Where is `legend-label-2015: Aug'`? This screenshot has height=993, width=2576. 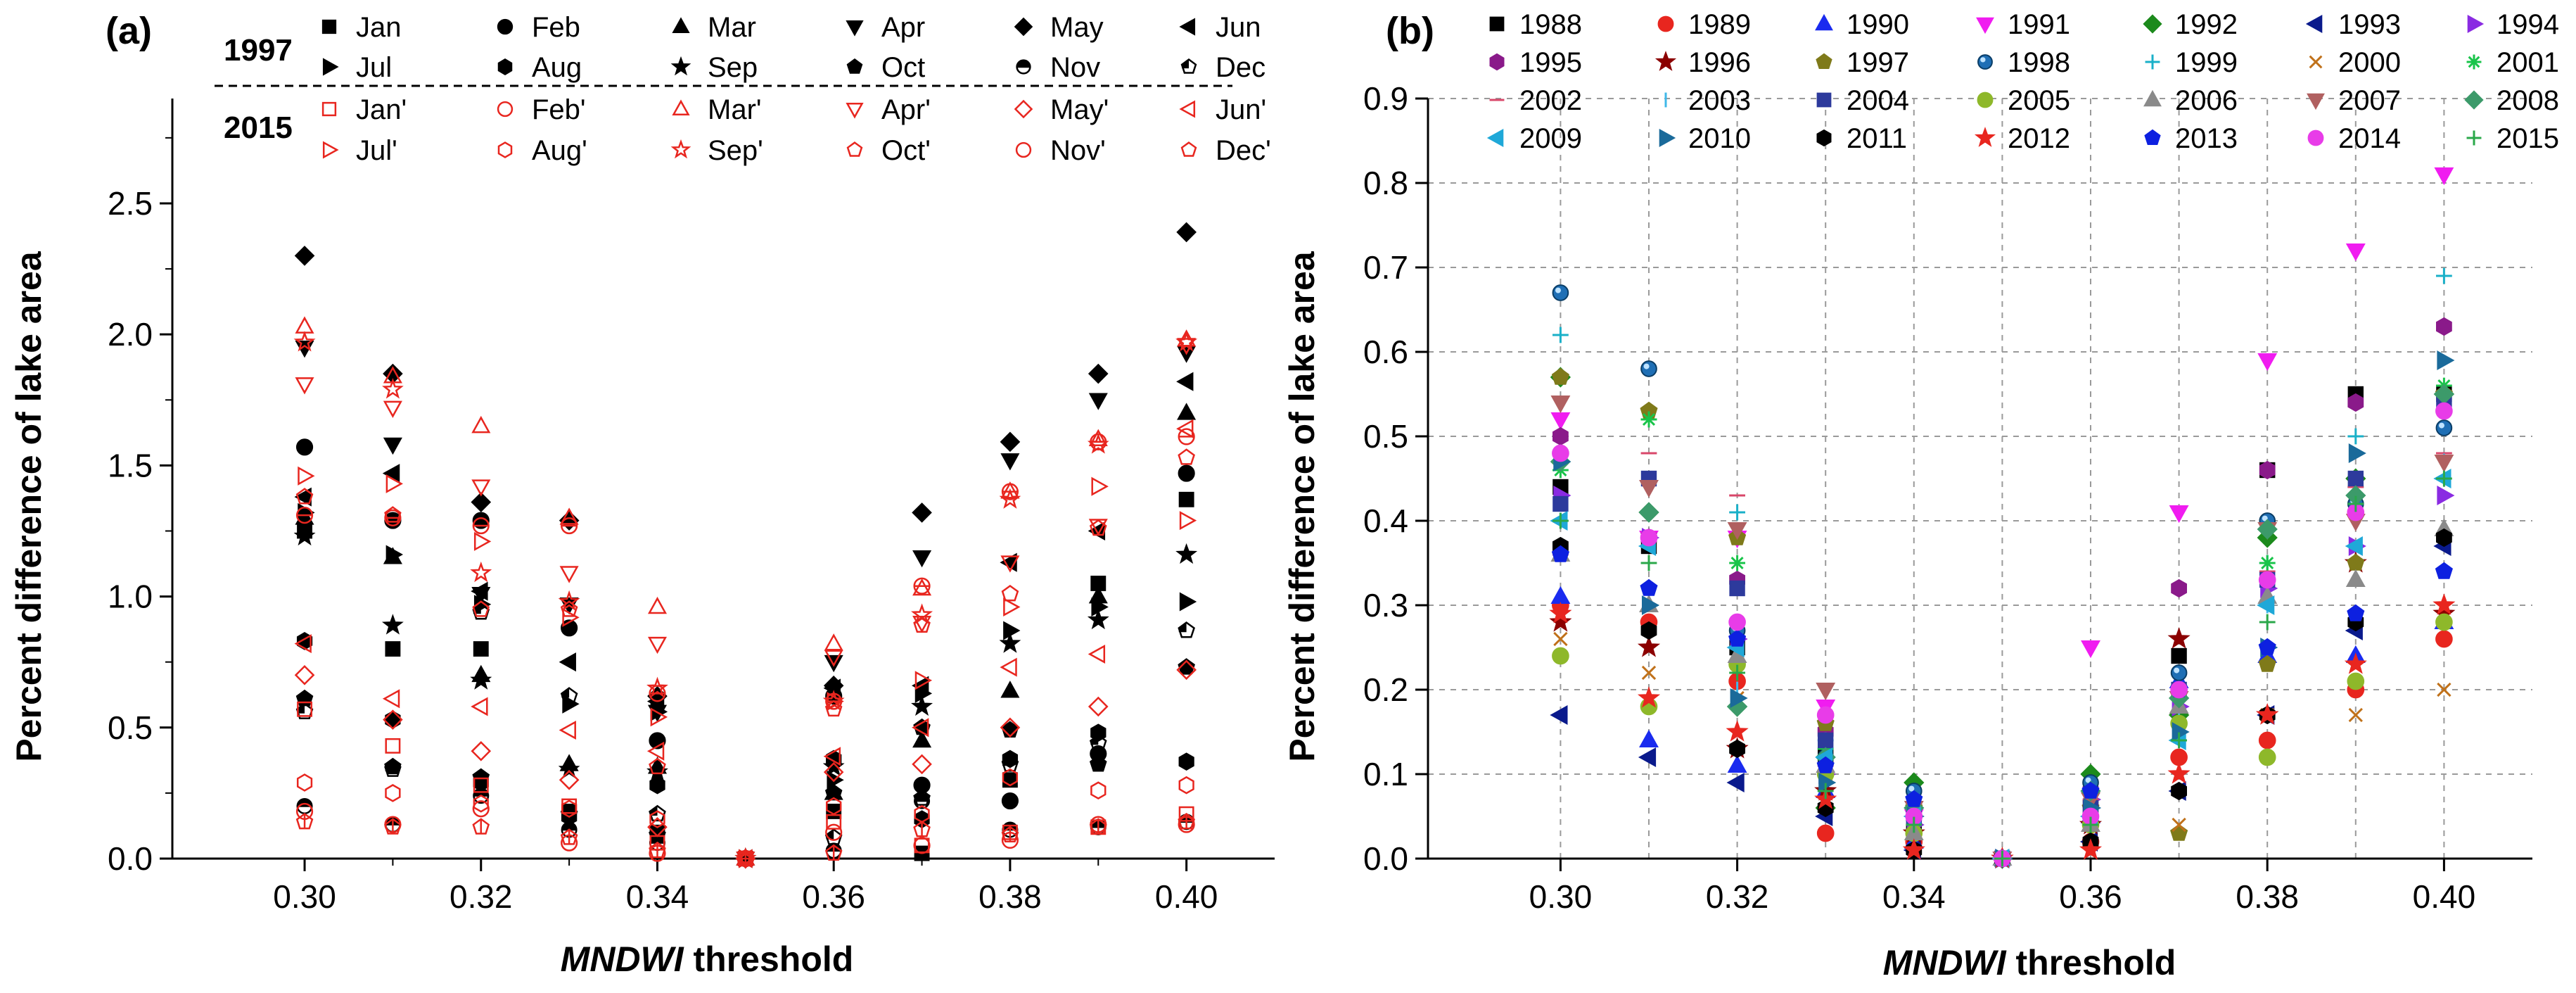 legend-label-2015: Aug' is located at coordinates (559, 151).